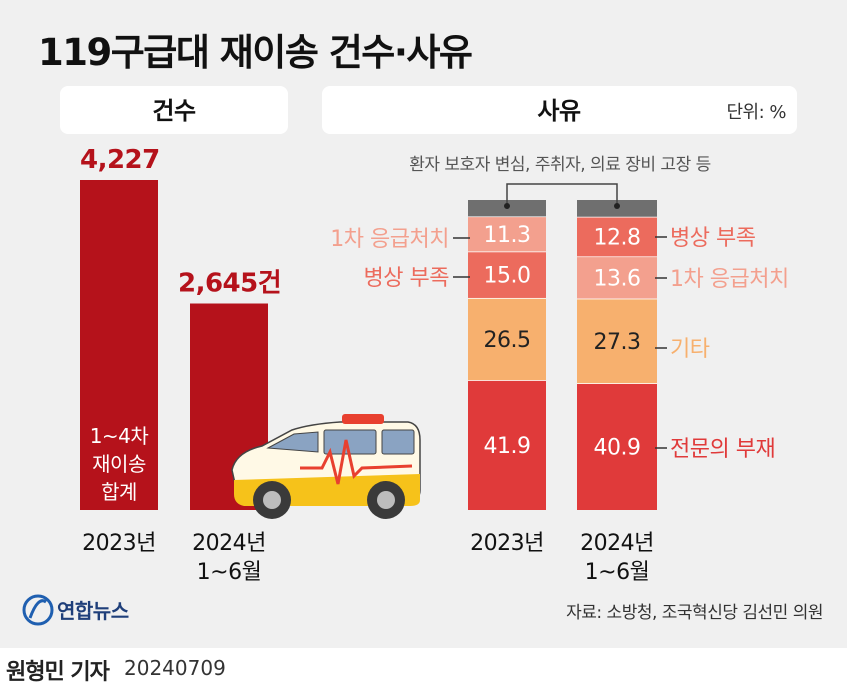  I want to click on left-header-label: 건수, so click(174, 111).